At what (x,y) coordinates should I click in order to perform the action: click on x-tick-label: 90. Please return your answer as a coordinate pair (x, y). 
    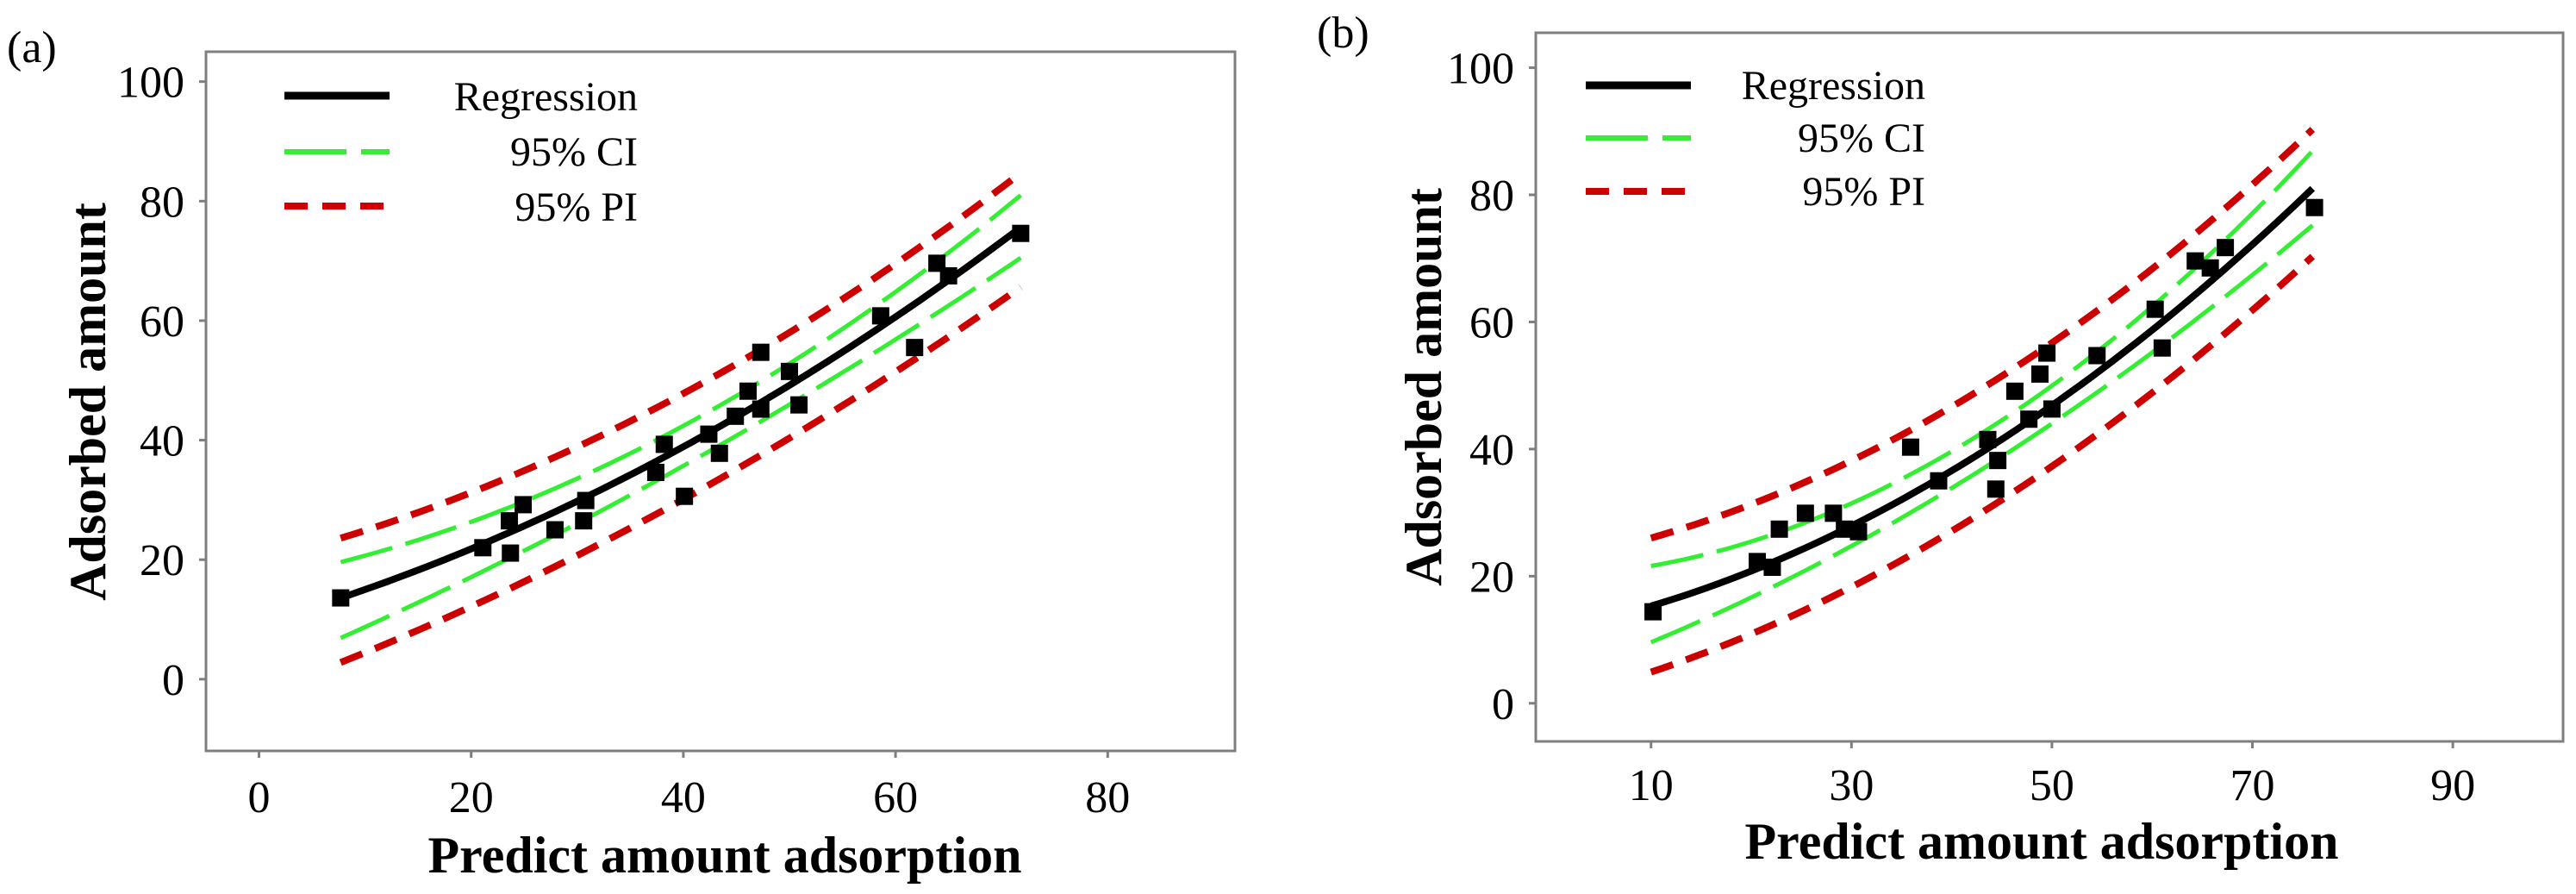
    Looking at the image, I should click on (2452, 785).